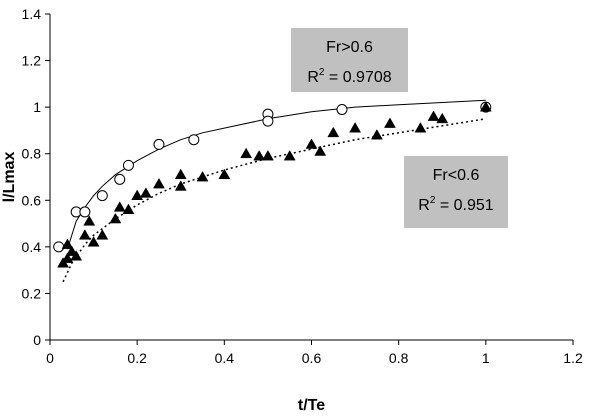 Image resolution: width=594 pixels, height=420 pixels. I want to click on r2-value: = 0.951, so click(464, 205).